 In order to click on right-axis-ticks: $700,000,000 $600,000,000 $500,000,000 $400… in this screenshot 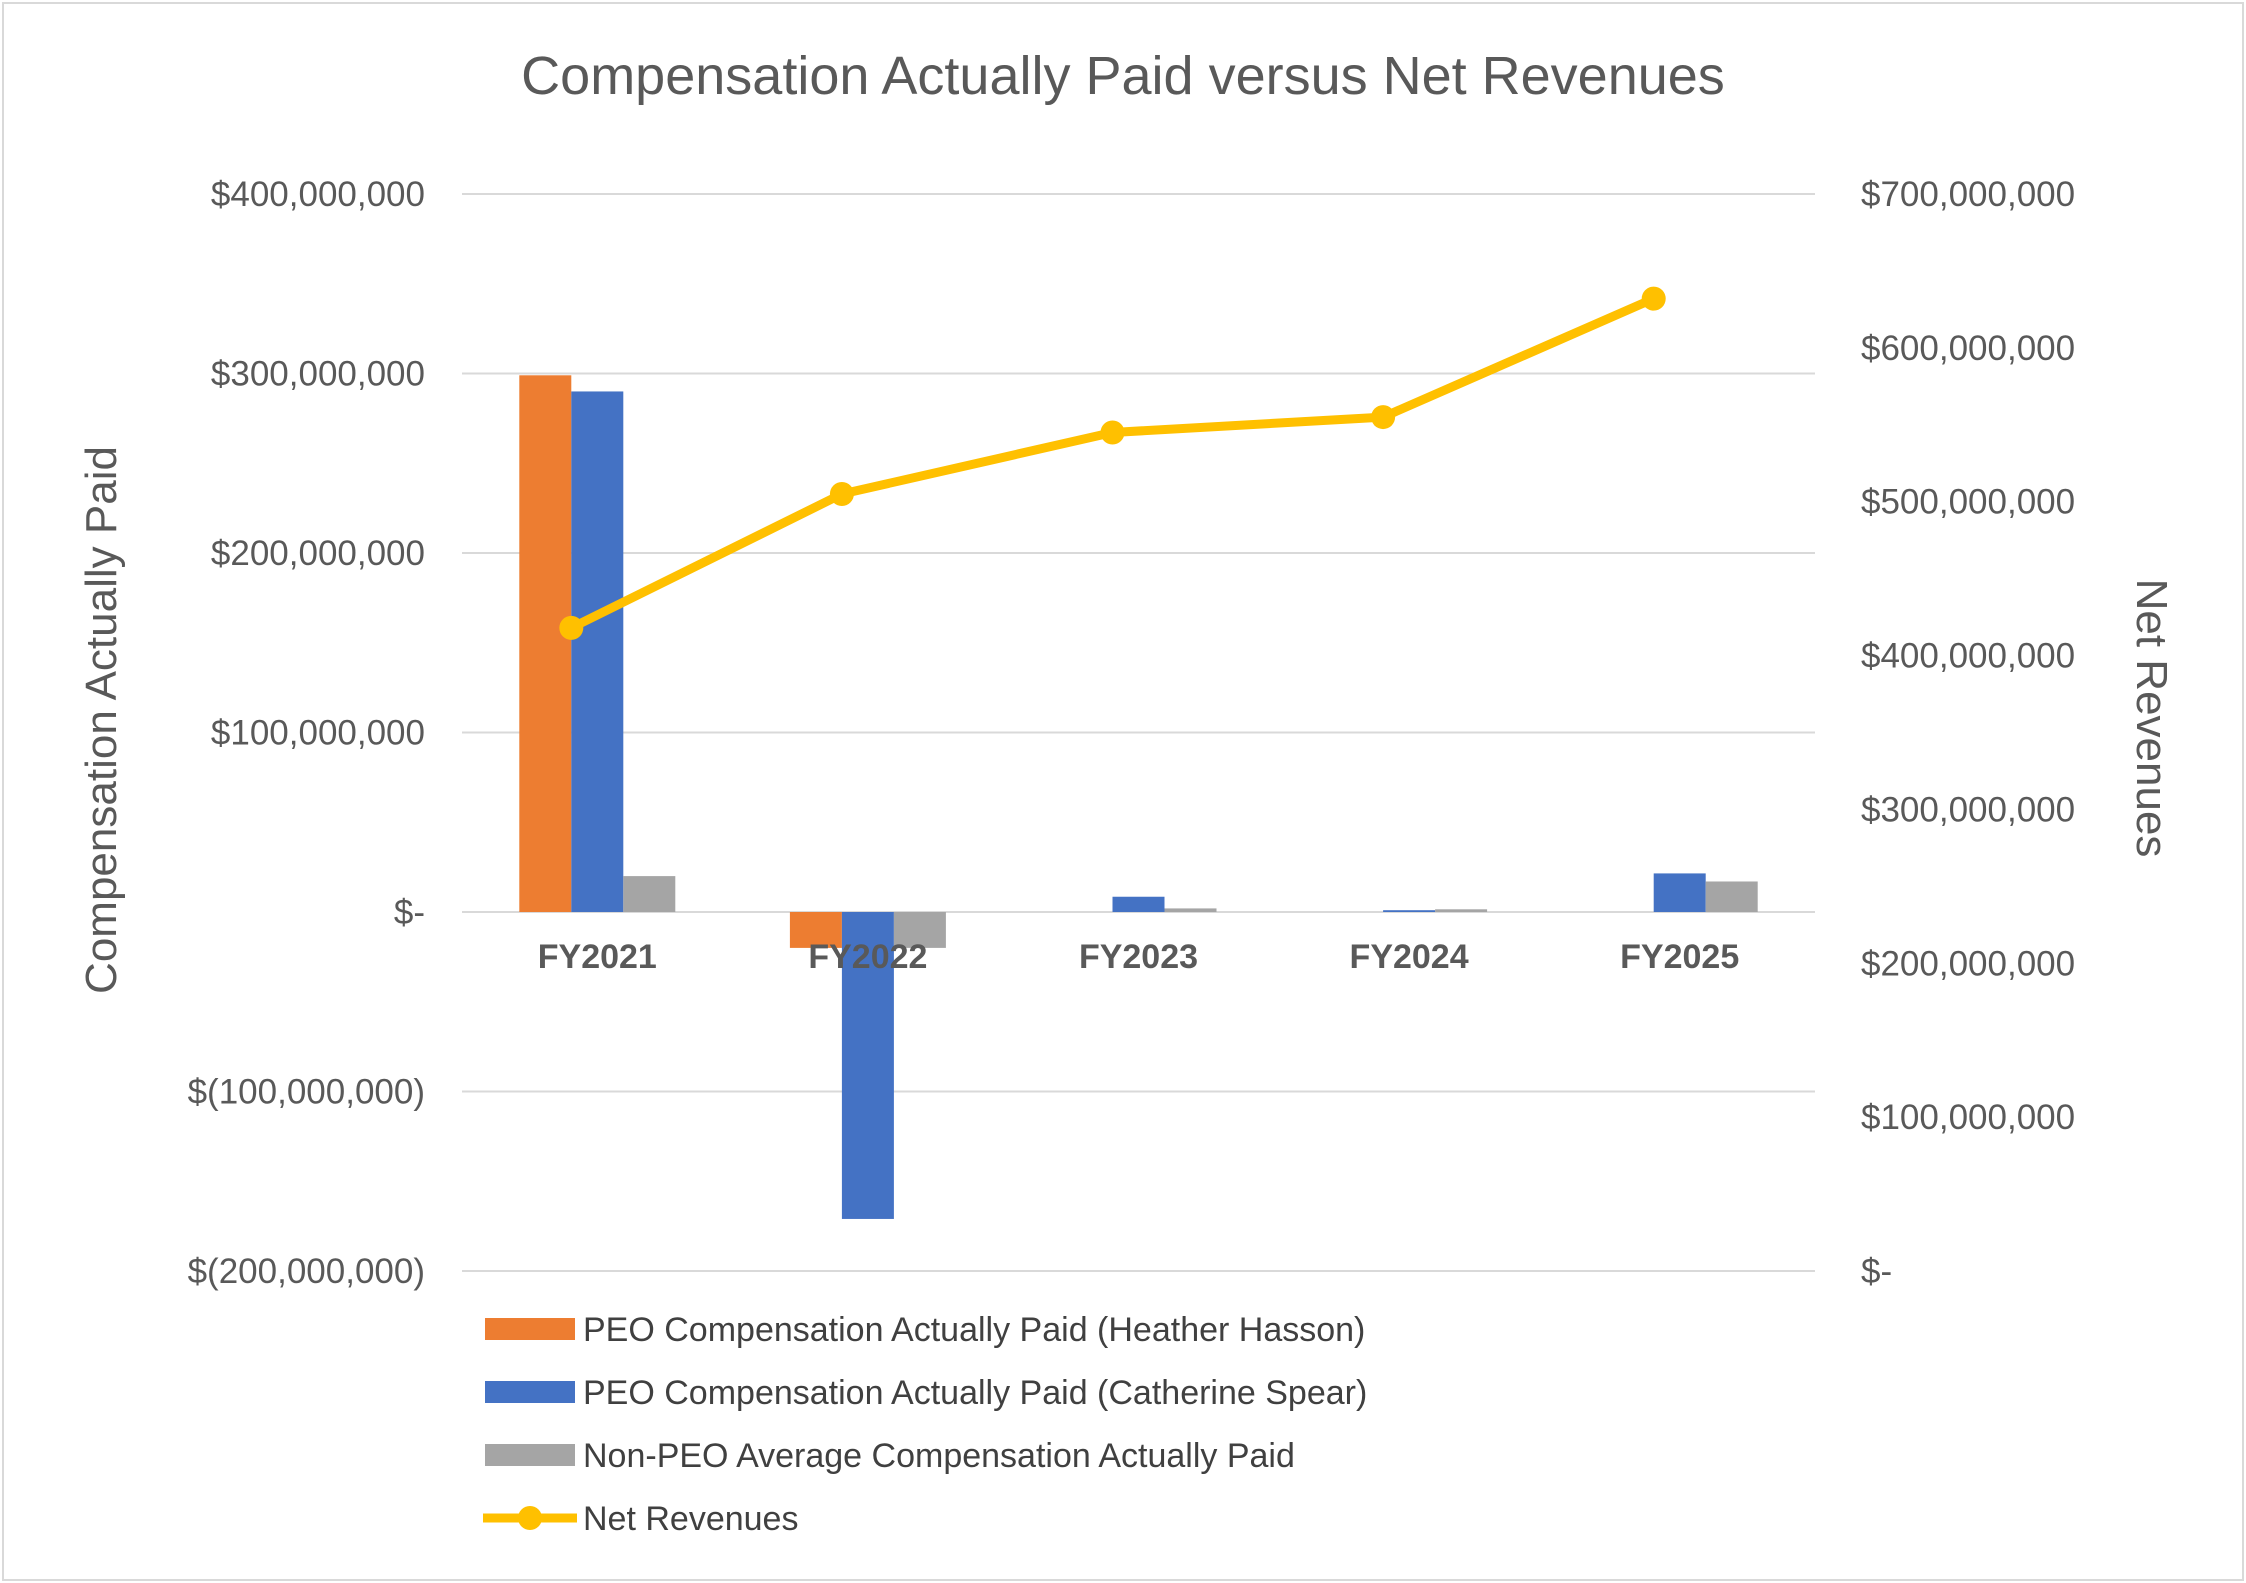, I will do `click(1968, 733)`.